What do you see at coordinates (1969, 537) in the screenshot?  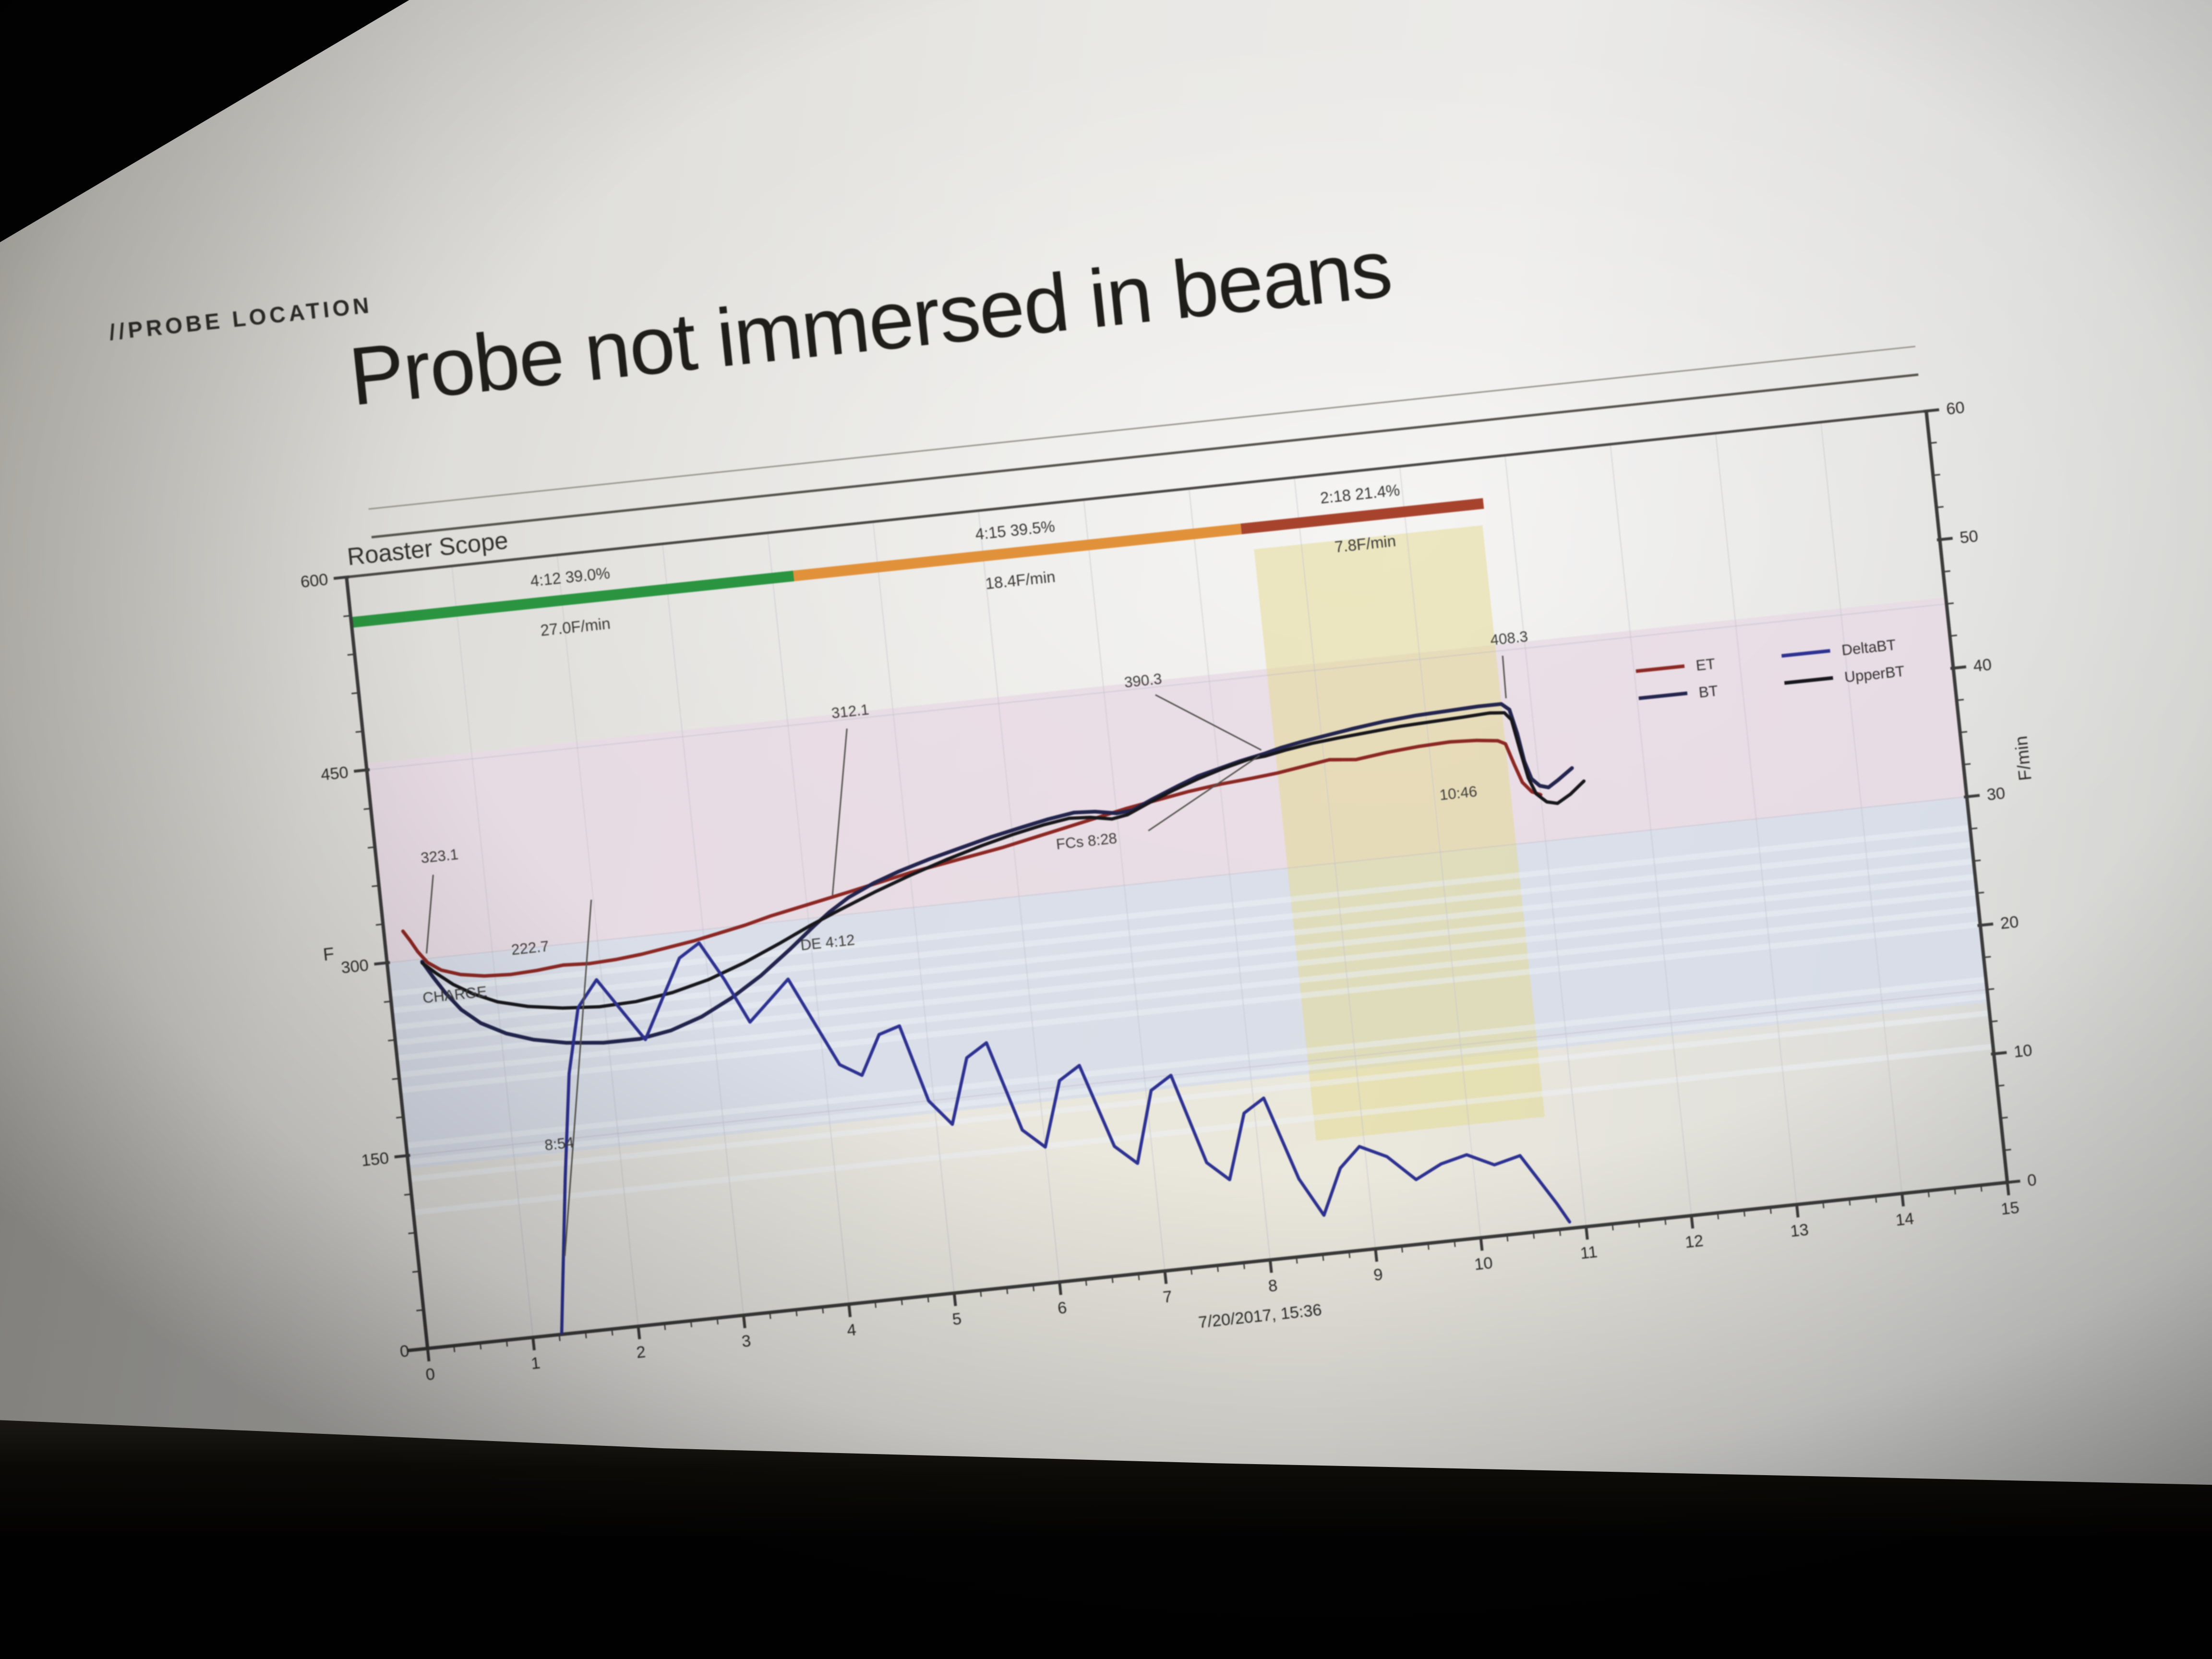 I see `right-tick-label-50: 50` at bounding box center [1969, 537].